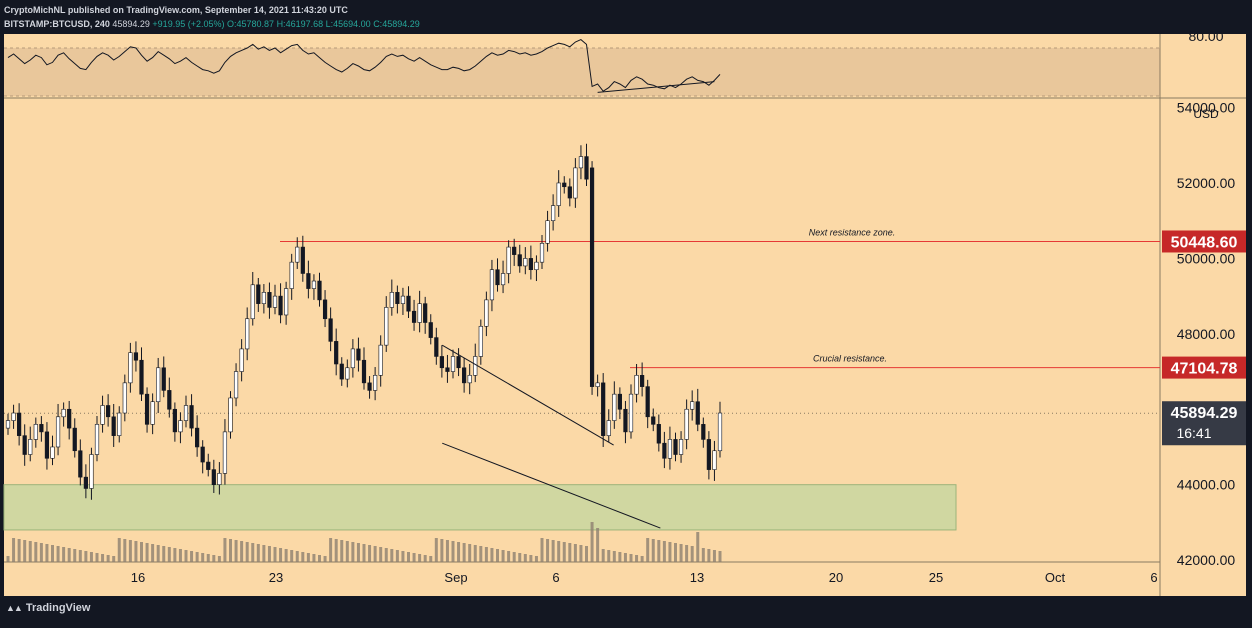  Describe the element at coordinates (1204, 241) in the screenshot. I see `resistance-price-box` at that location.